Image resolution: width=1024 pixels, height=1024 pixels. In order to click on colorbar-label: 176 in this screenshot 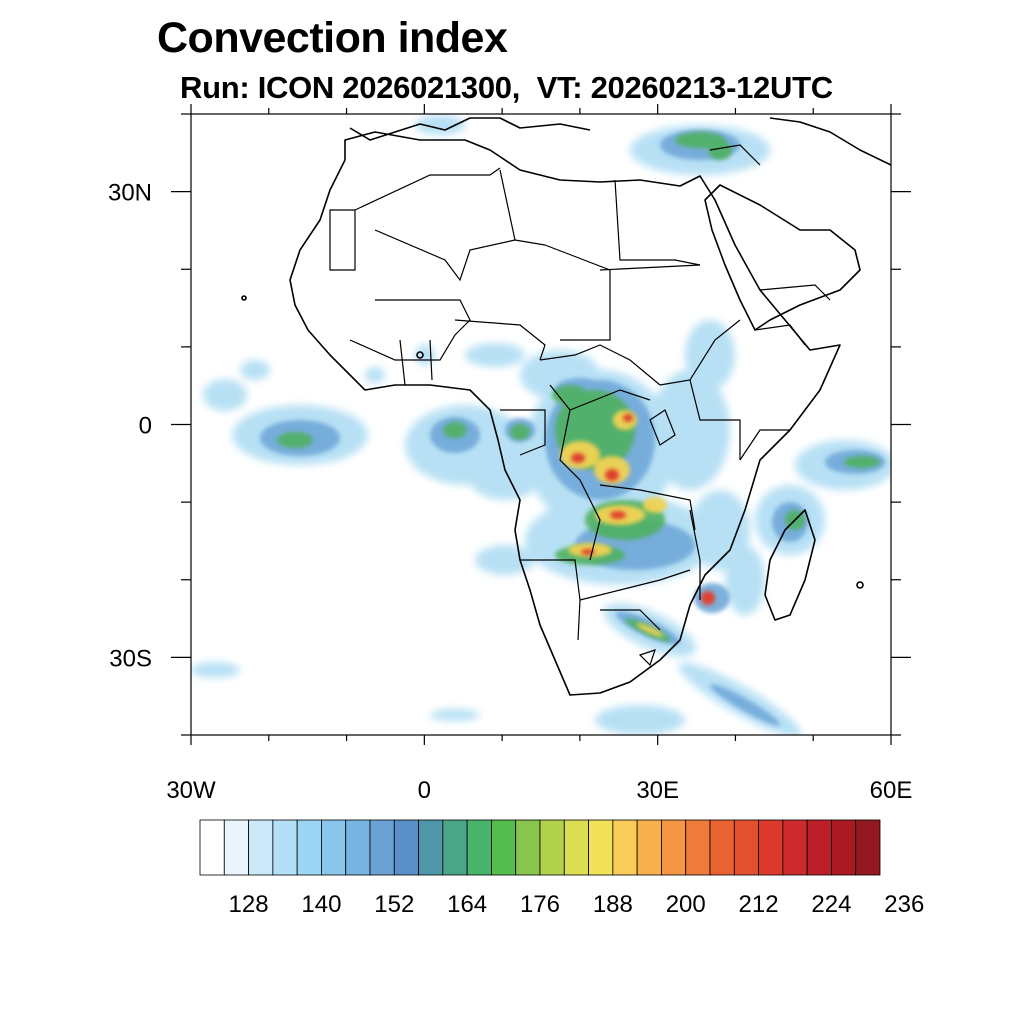, I will do `click(540, 904)`.